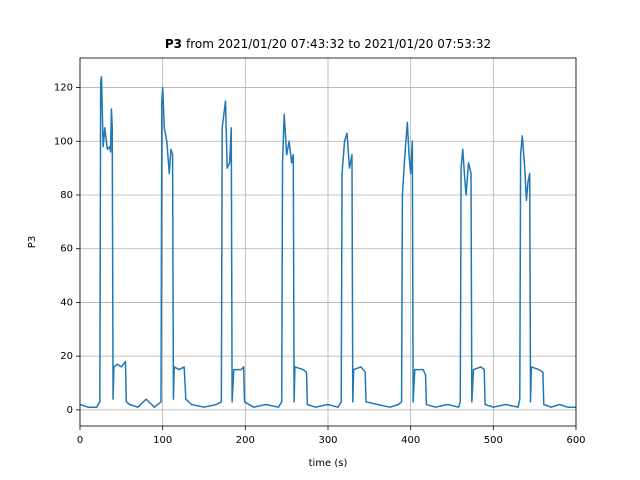 Image resolution: width=640 pixels, height=480 pixels. What do you see at coordinates (63, 141) in the screenshot?
I see `y-tick-label: 100` at bounding box center [63, 141].